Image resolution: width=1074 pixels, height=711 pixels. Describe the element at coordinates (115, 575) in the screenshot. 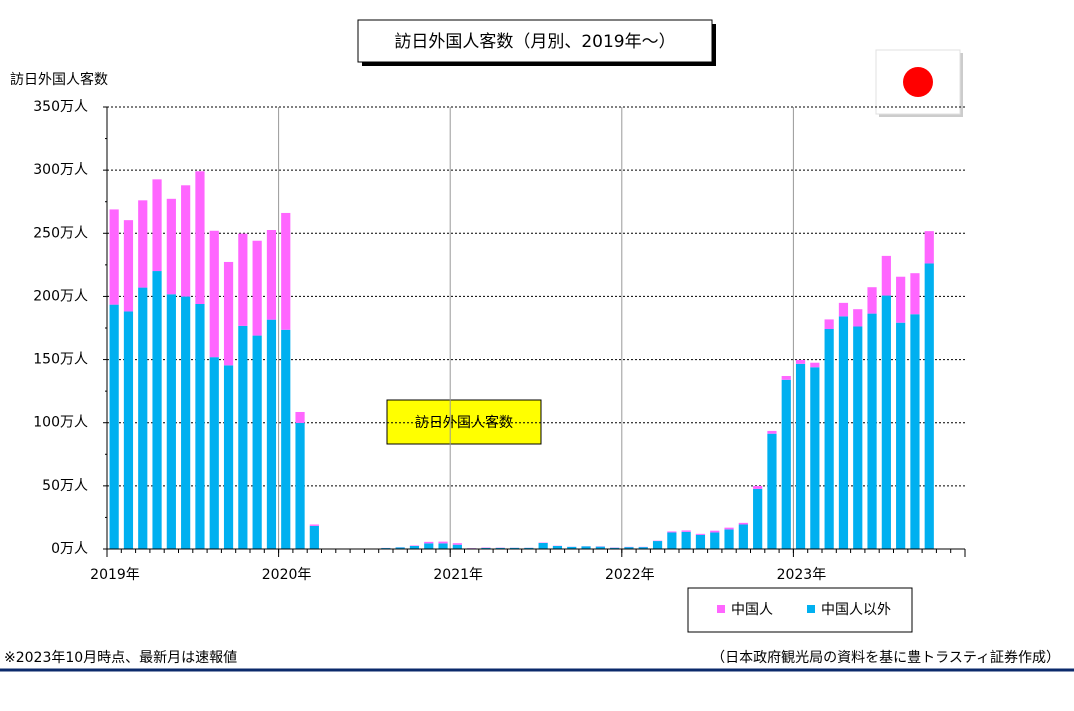

I see `x-tick-label: 2019年` at that location.